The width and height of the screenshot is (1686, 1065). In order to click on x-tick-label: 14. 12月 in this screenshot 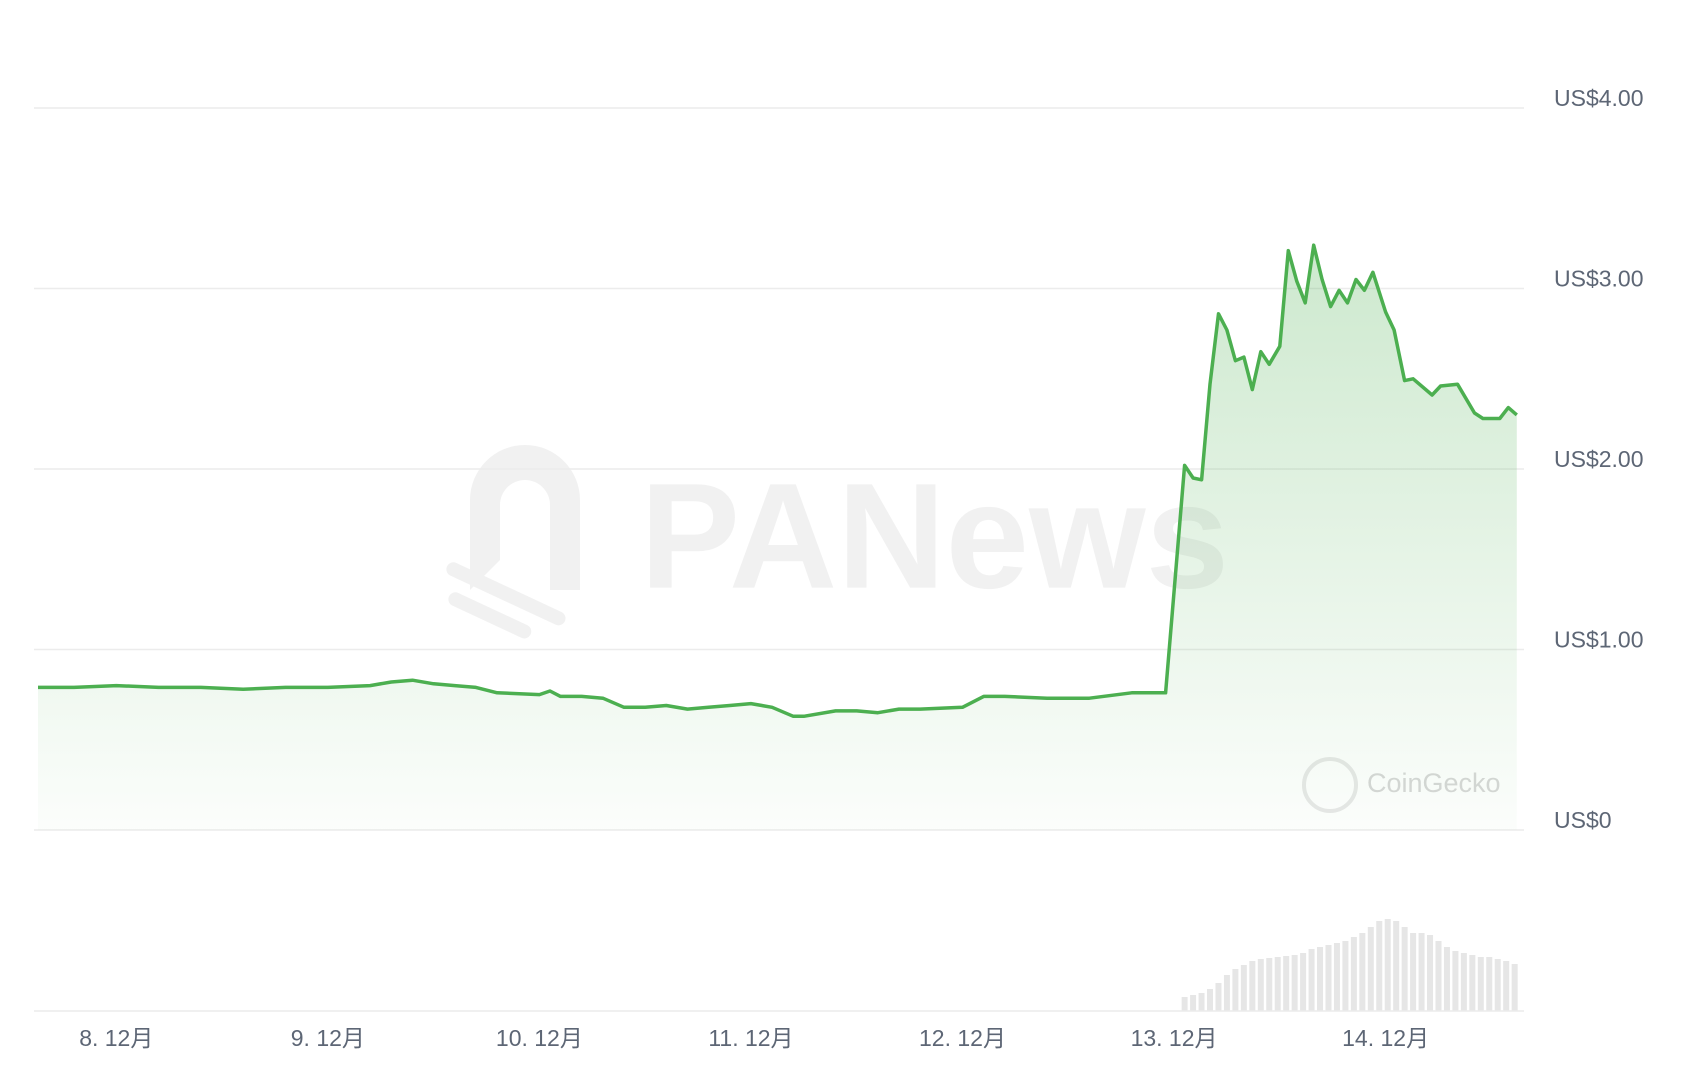, I will do `click(1385, 1038)`.